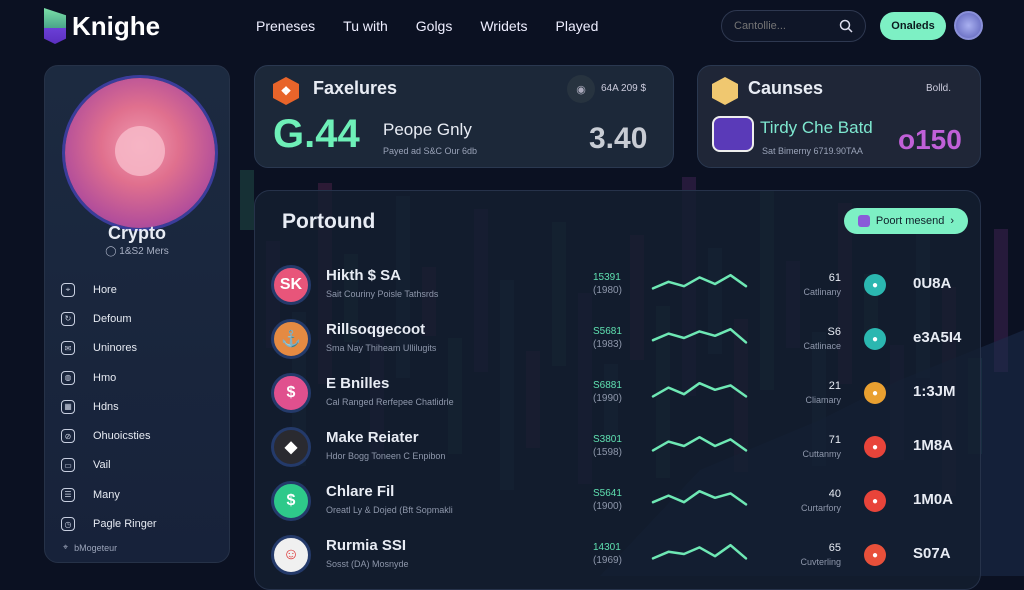 Image resolution: width=1024 pixels, height=590 pixels. What do you see at coordinates (934, 391) in the screenshot?
I see `asset-amount: 1:3JM` at bounding box center [934, 391].